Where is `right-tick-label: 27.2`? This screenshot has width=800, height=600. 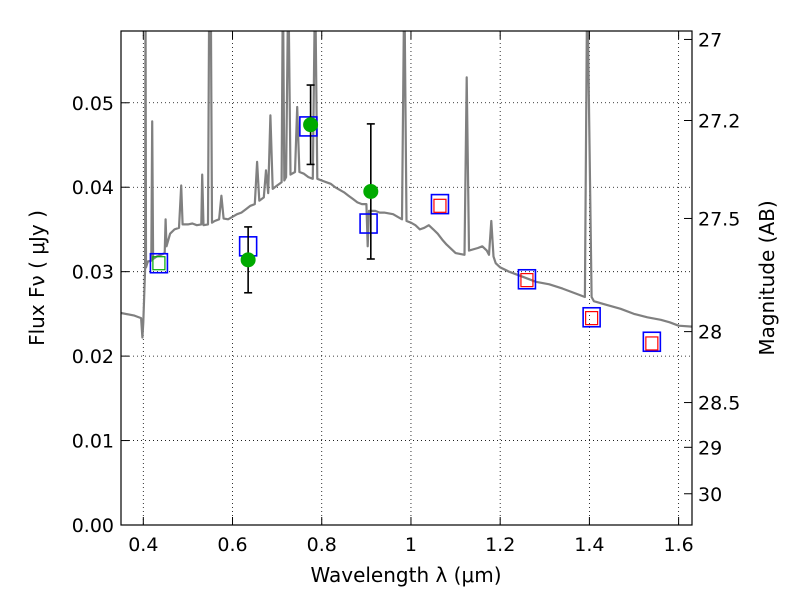
right-tick-label: 27.2 is located at coordinates (719, 122).